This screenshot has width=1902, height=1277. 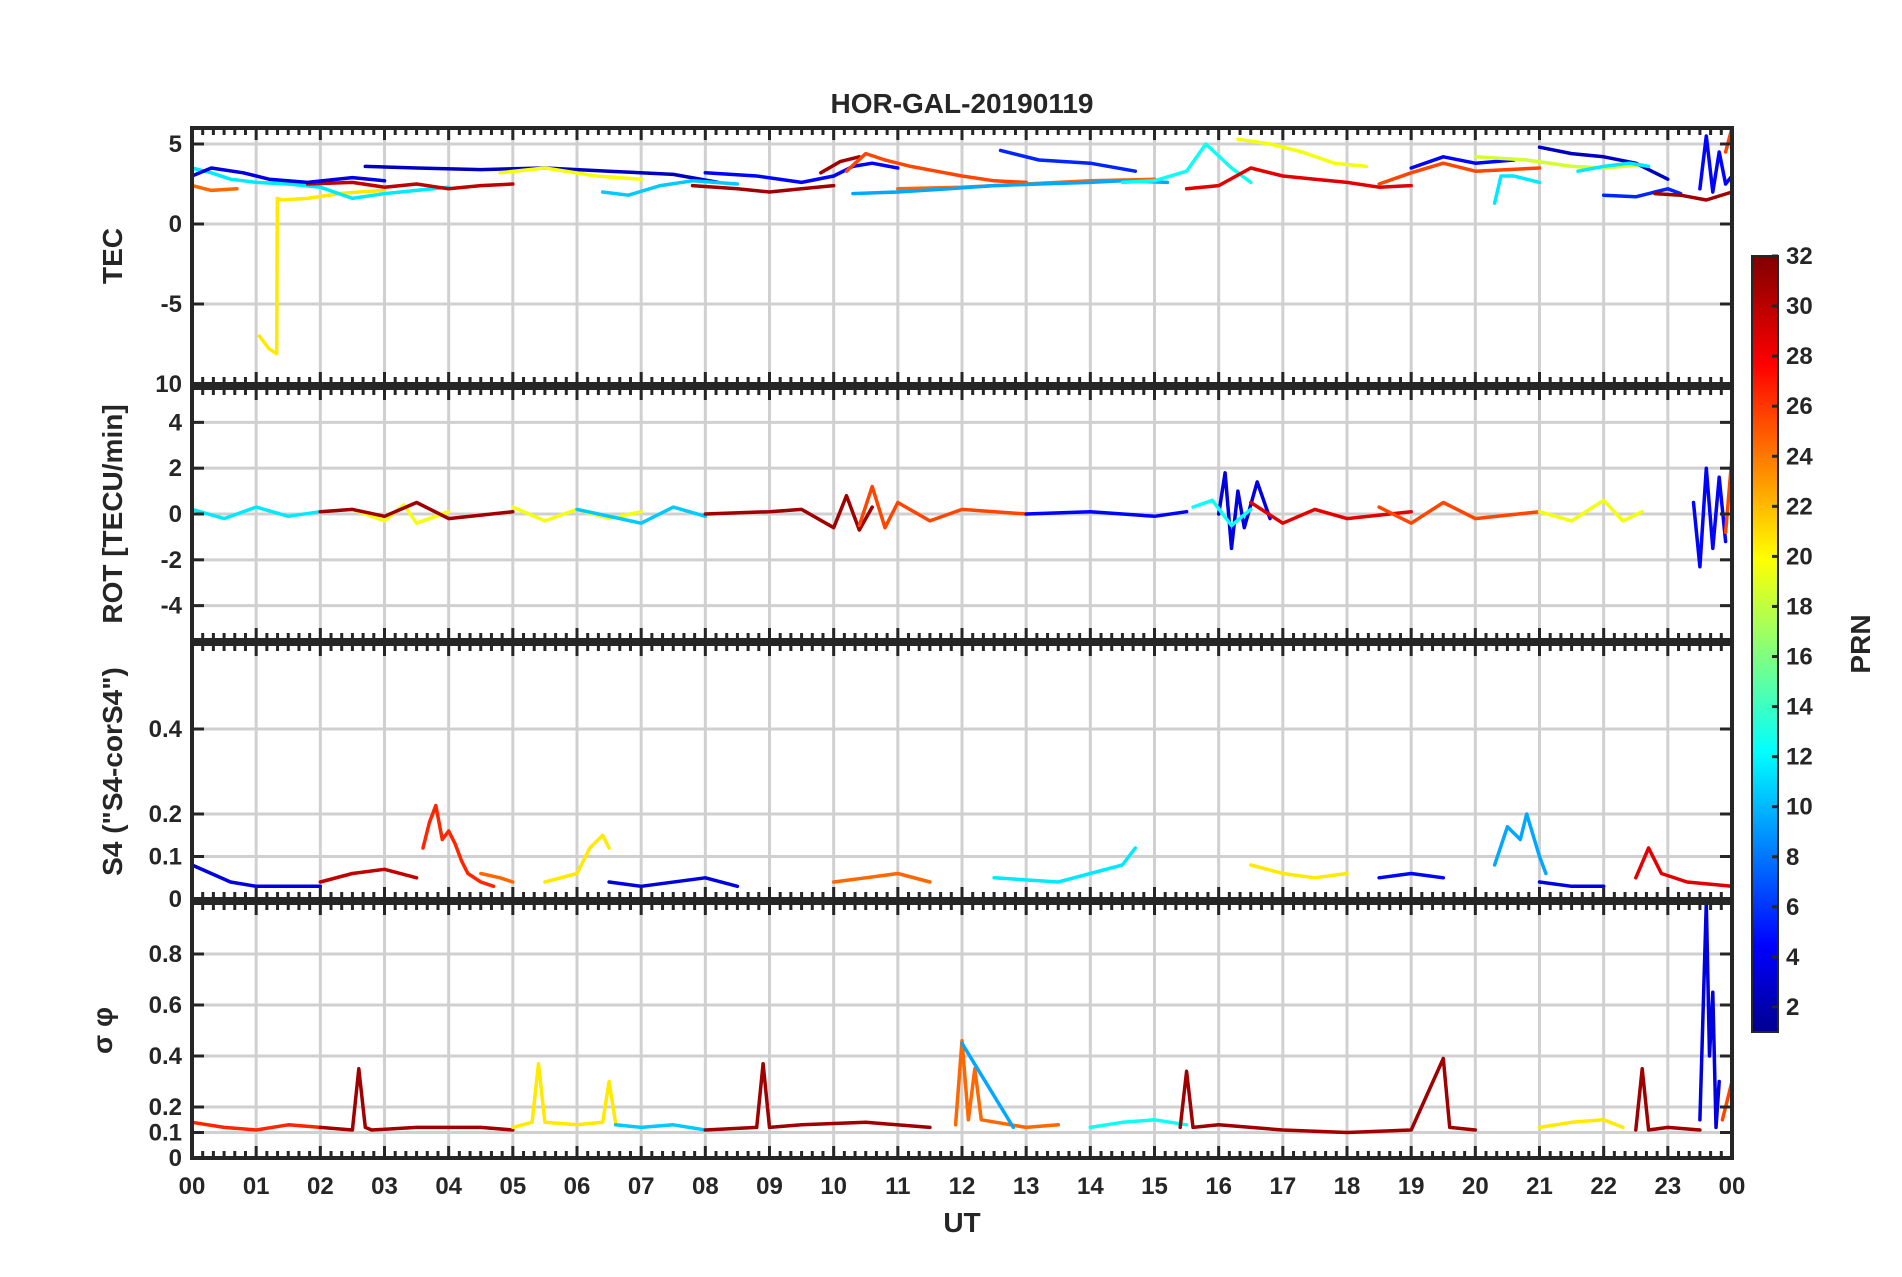 I want to click on y-axis-label: S4 ("S4-corS4"), so click(x=112, y=771).